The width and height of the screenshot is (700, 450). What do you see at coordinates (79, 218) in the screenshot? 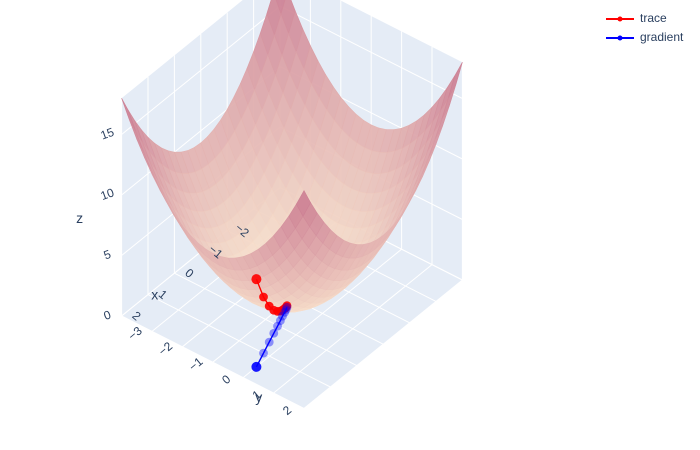
I see `z-axis-title: z` at bounding box center [79, 218].